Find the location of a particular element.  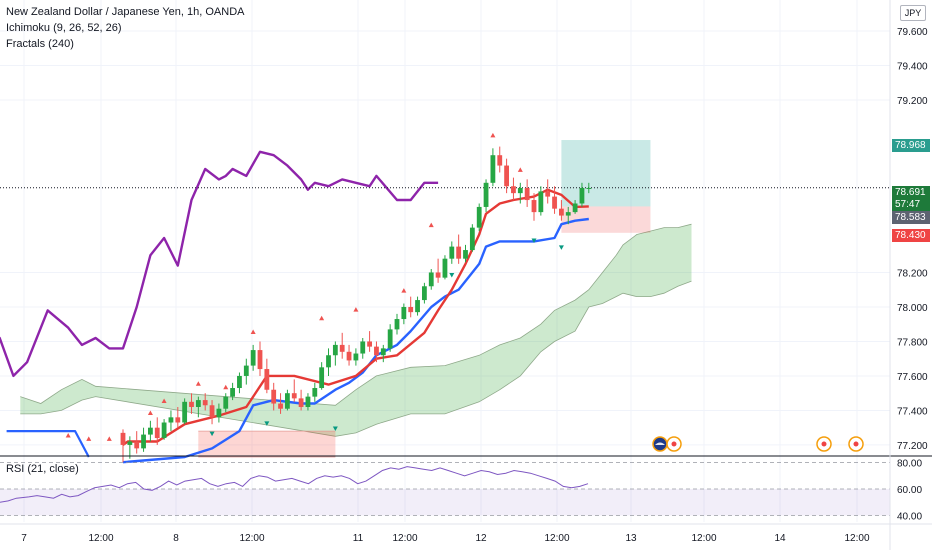

rsi-tick-label: 60.00 is located at coordinates (909, 490).